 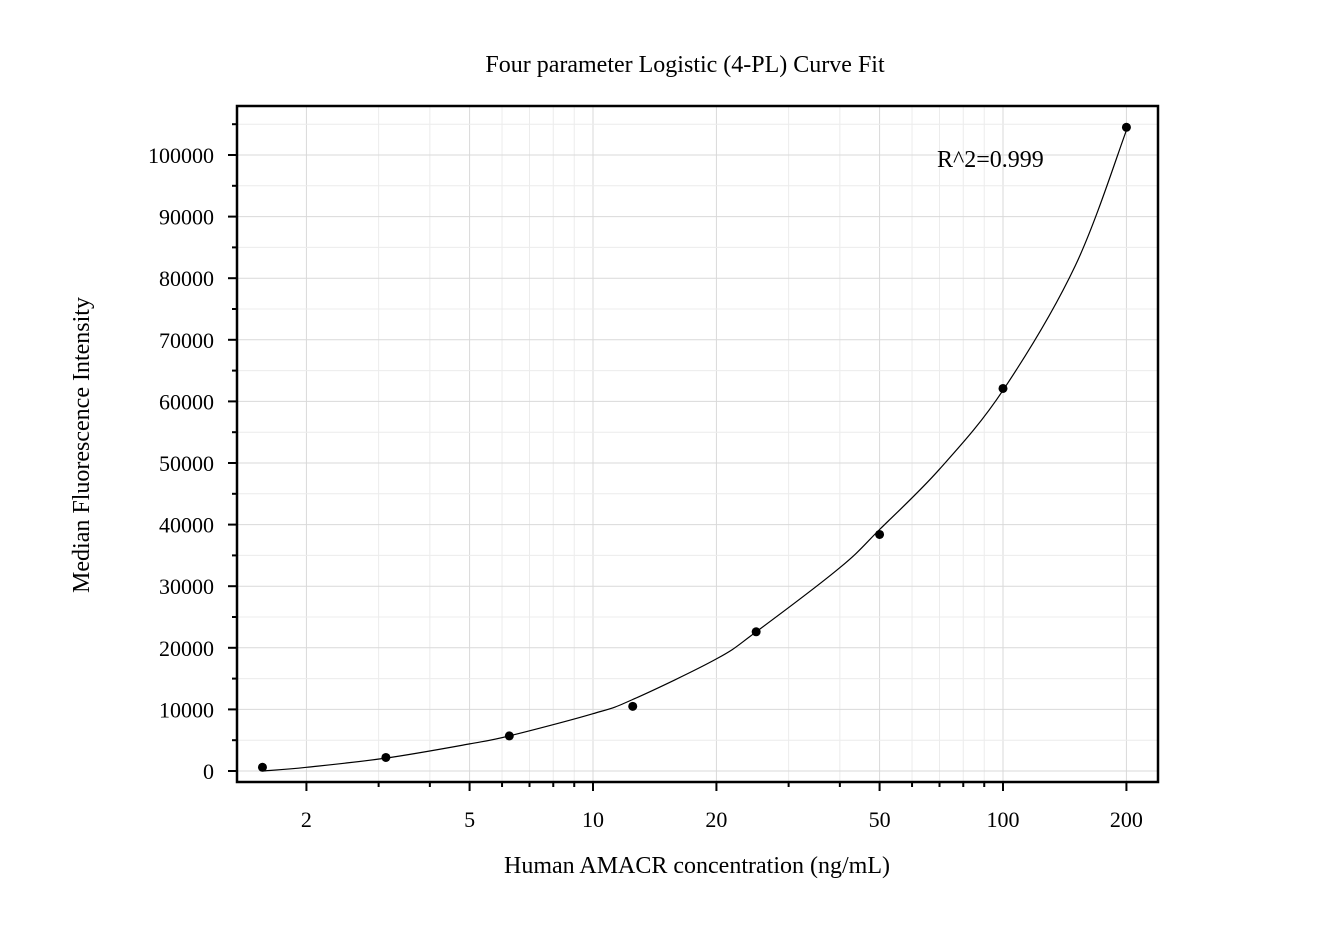 What do you see at coordinates (1126, 819) in the screenshot?
I see `x-tick-label: 200` at bounding box center [1126, 819].